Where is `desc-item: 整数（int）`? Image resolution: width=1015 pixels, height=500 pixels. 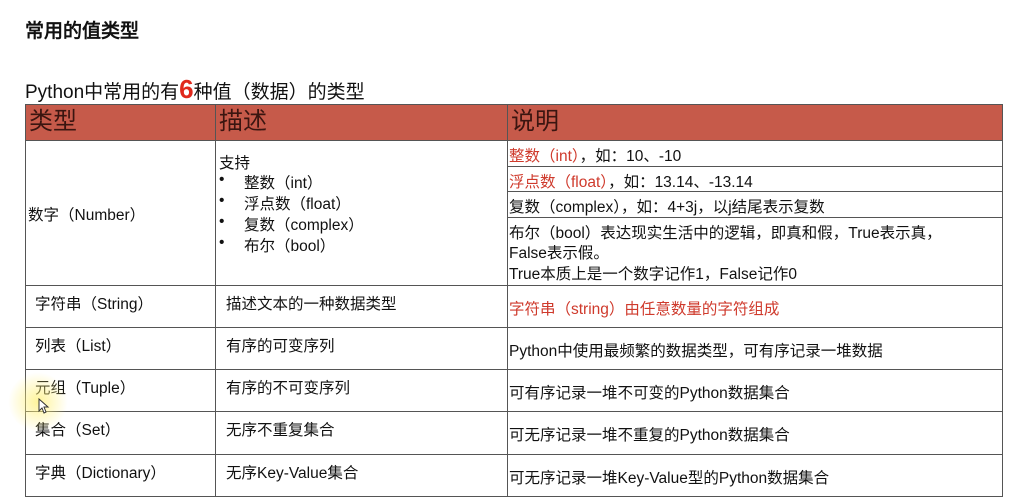 desc-item: 整数（int） is located at coordinates (283, 183).